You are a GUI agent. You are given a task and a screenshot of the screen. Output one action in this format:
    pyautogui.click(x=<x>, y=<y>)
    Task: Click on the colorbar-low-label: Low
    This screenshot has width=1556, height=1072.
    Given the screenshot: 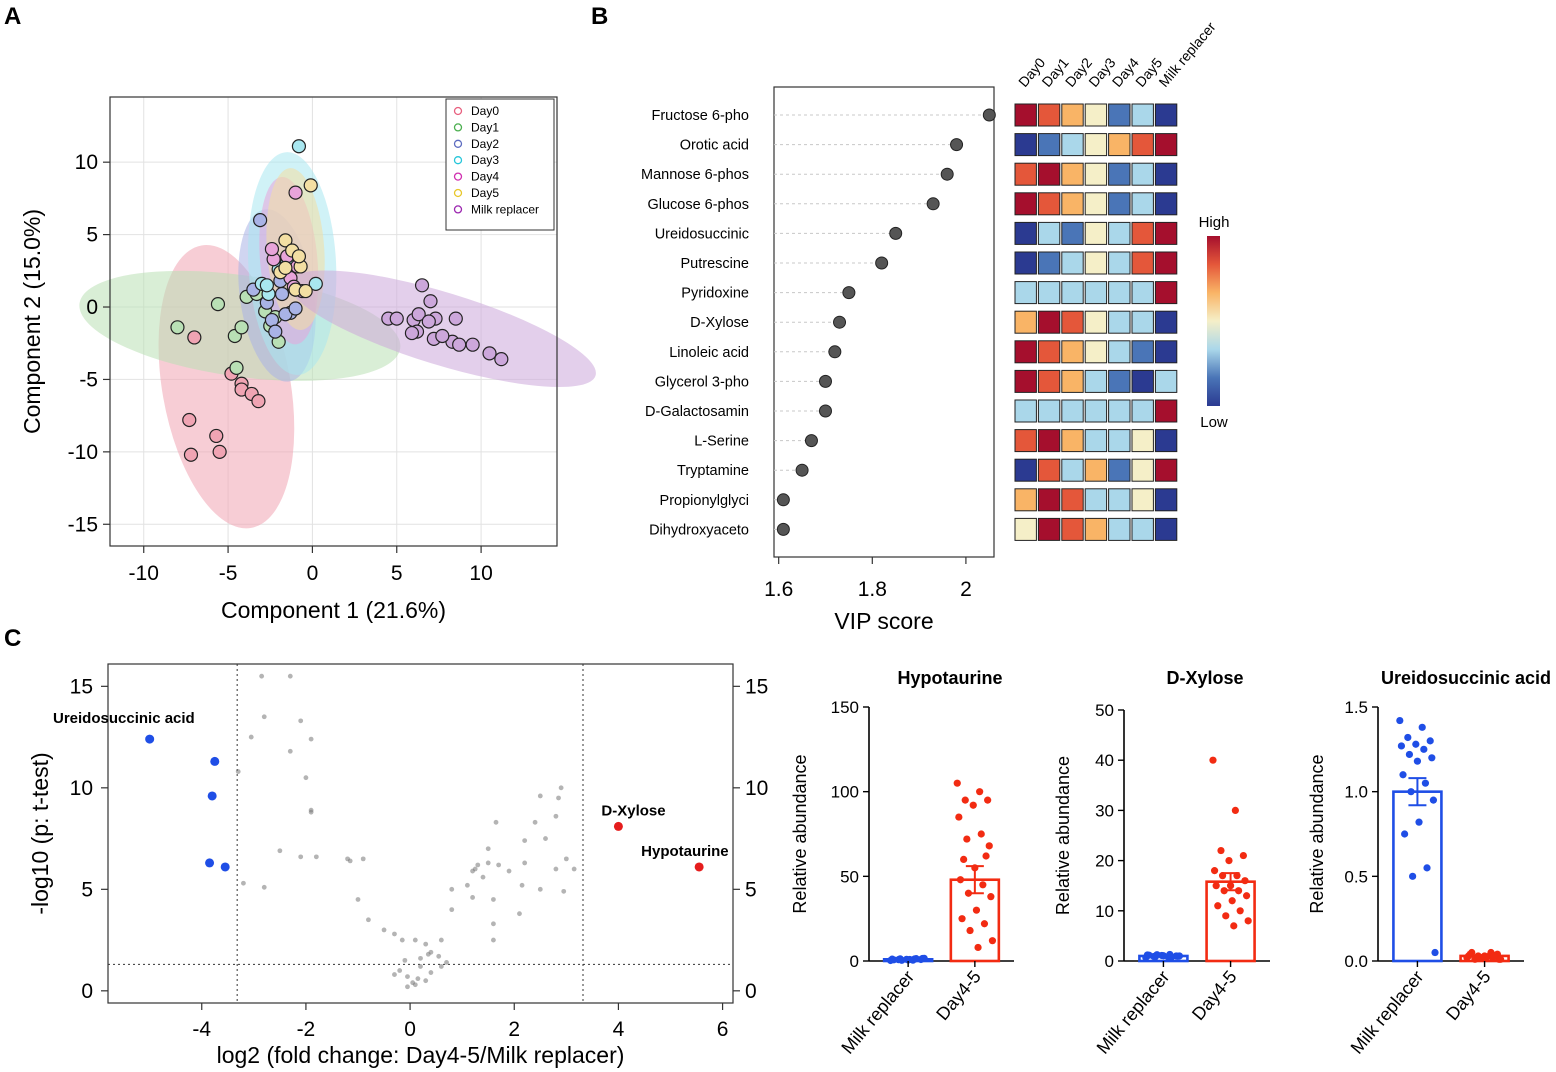 What is the action you would take?
    pyautogui.click(x=1214, y=422)
    